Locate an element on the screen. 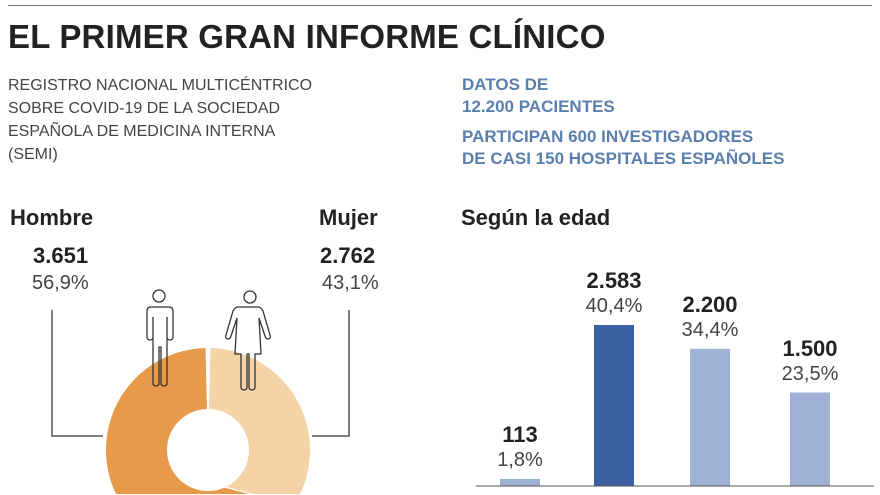 This screenshot has height=495, width=880. female-value: 2.762 is located at coordinates (348, 255).